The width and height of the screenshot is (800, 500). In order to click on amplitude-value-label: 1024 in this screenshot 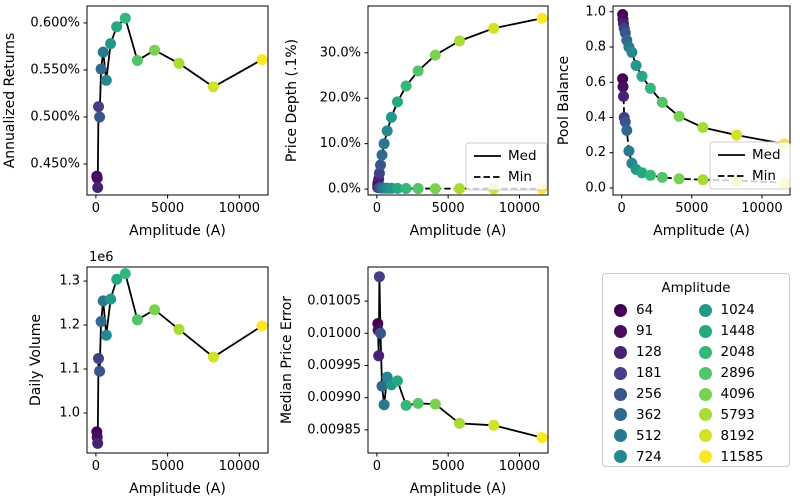, I will do `click(737, 310)`.